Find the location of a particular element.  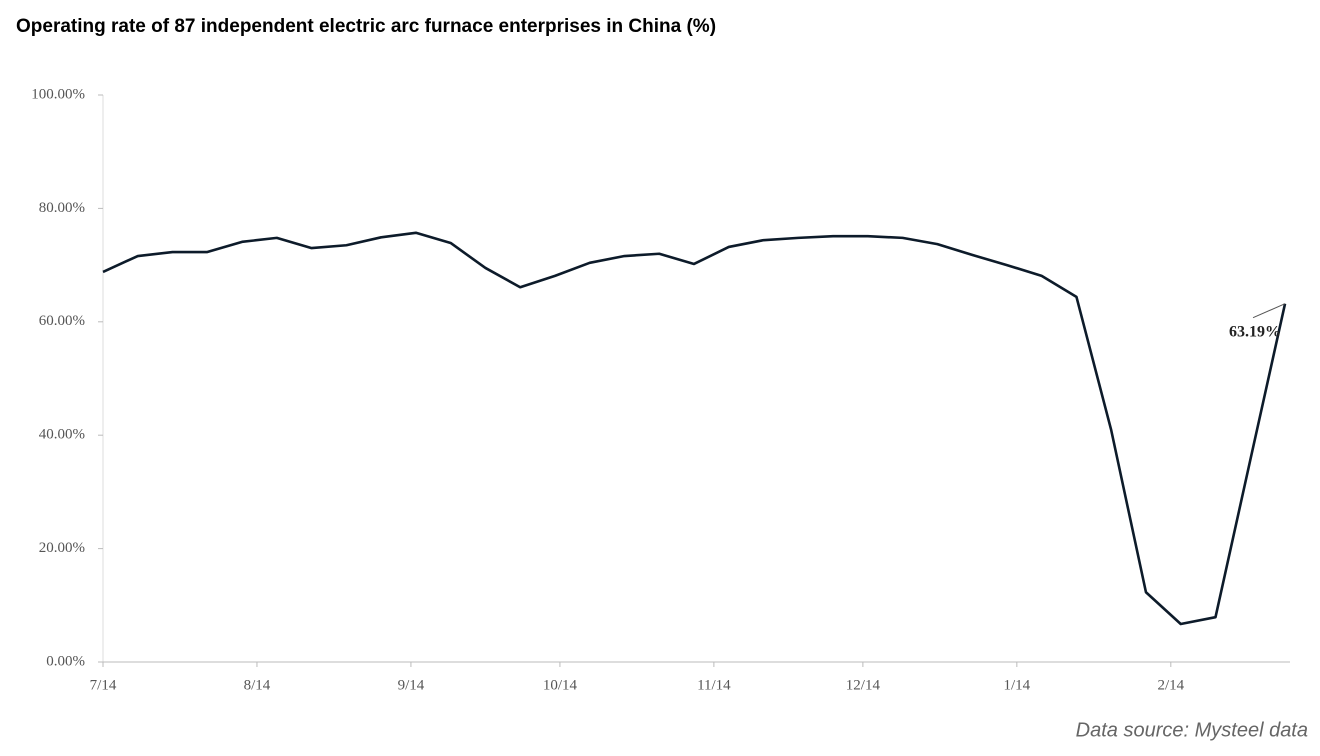

x-tick-label: 12/14 is located at coordinates (863, 685).